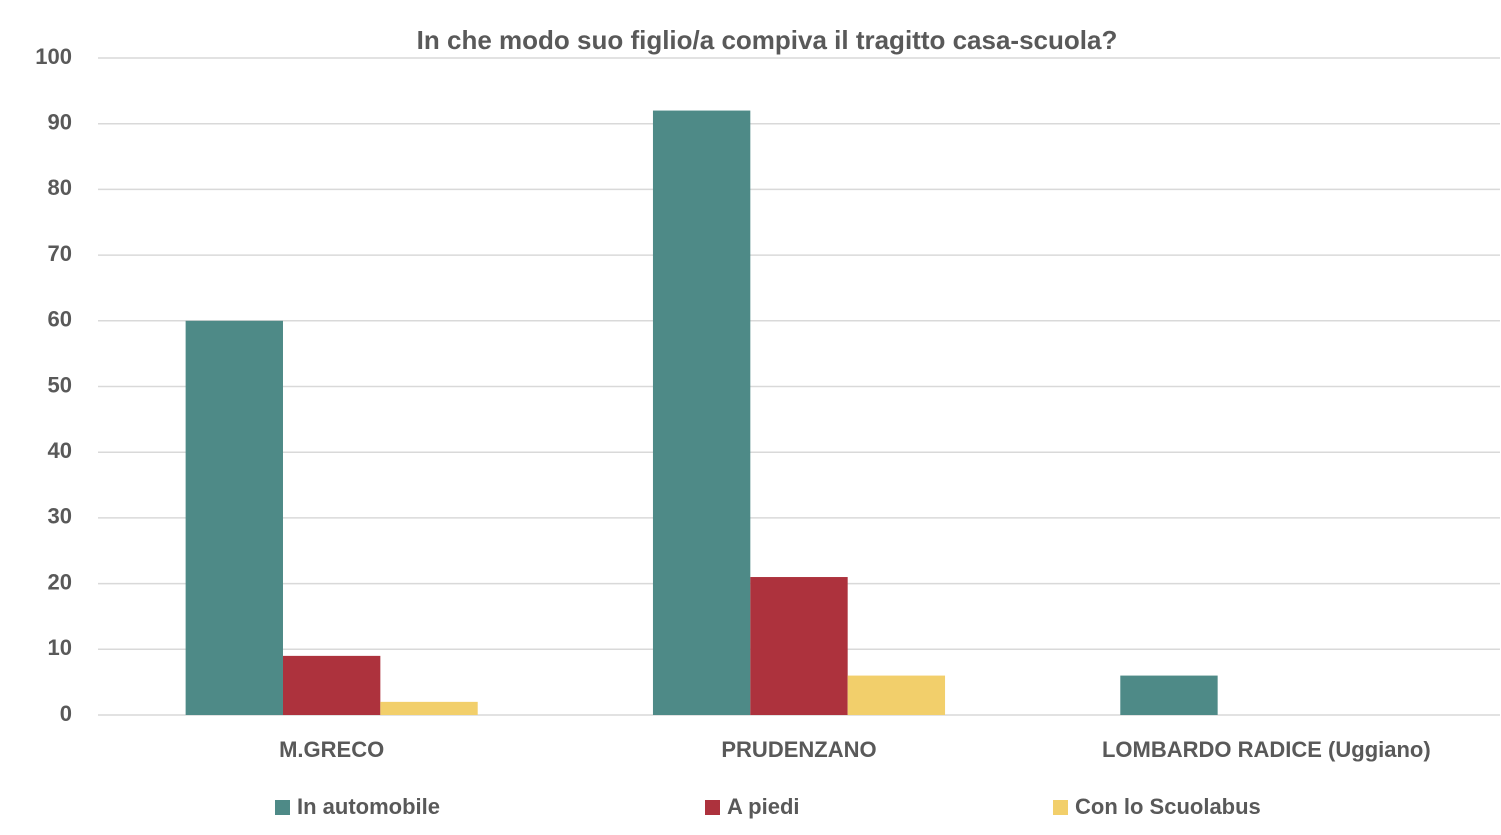  What do you see at coordinates (60, 122) in the screenshot?
I see `y-tick-label: 90` at bounding box center [60, 122].